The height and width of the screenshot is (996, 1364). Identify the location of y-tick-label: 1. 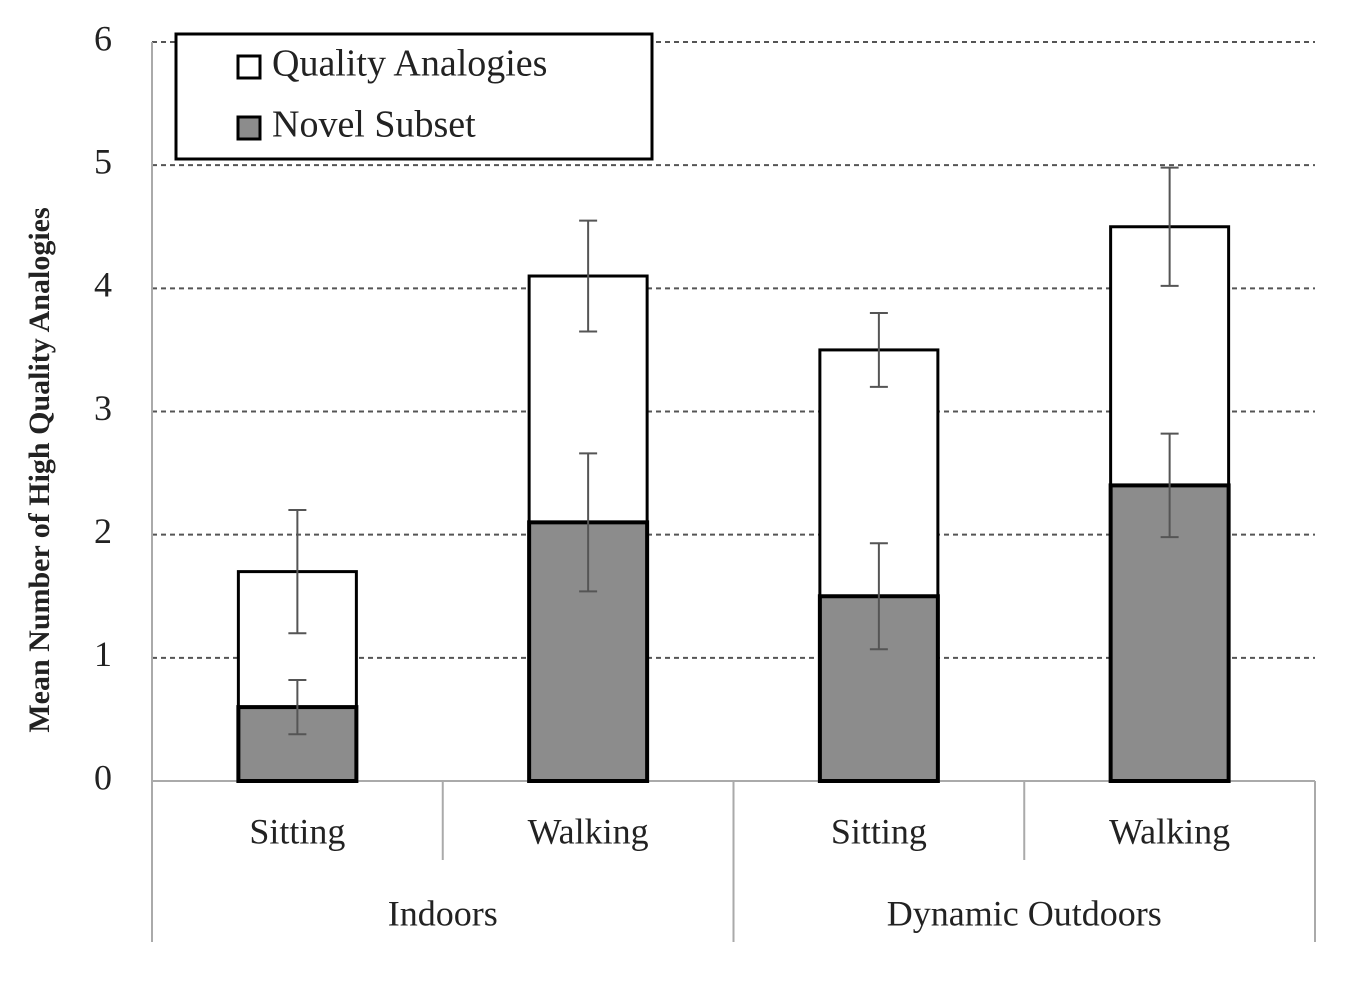
(103, 654).